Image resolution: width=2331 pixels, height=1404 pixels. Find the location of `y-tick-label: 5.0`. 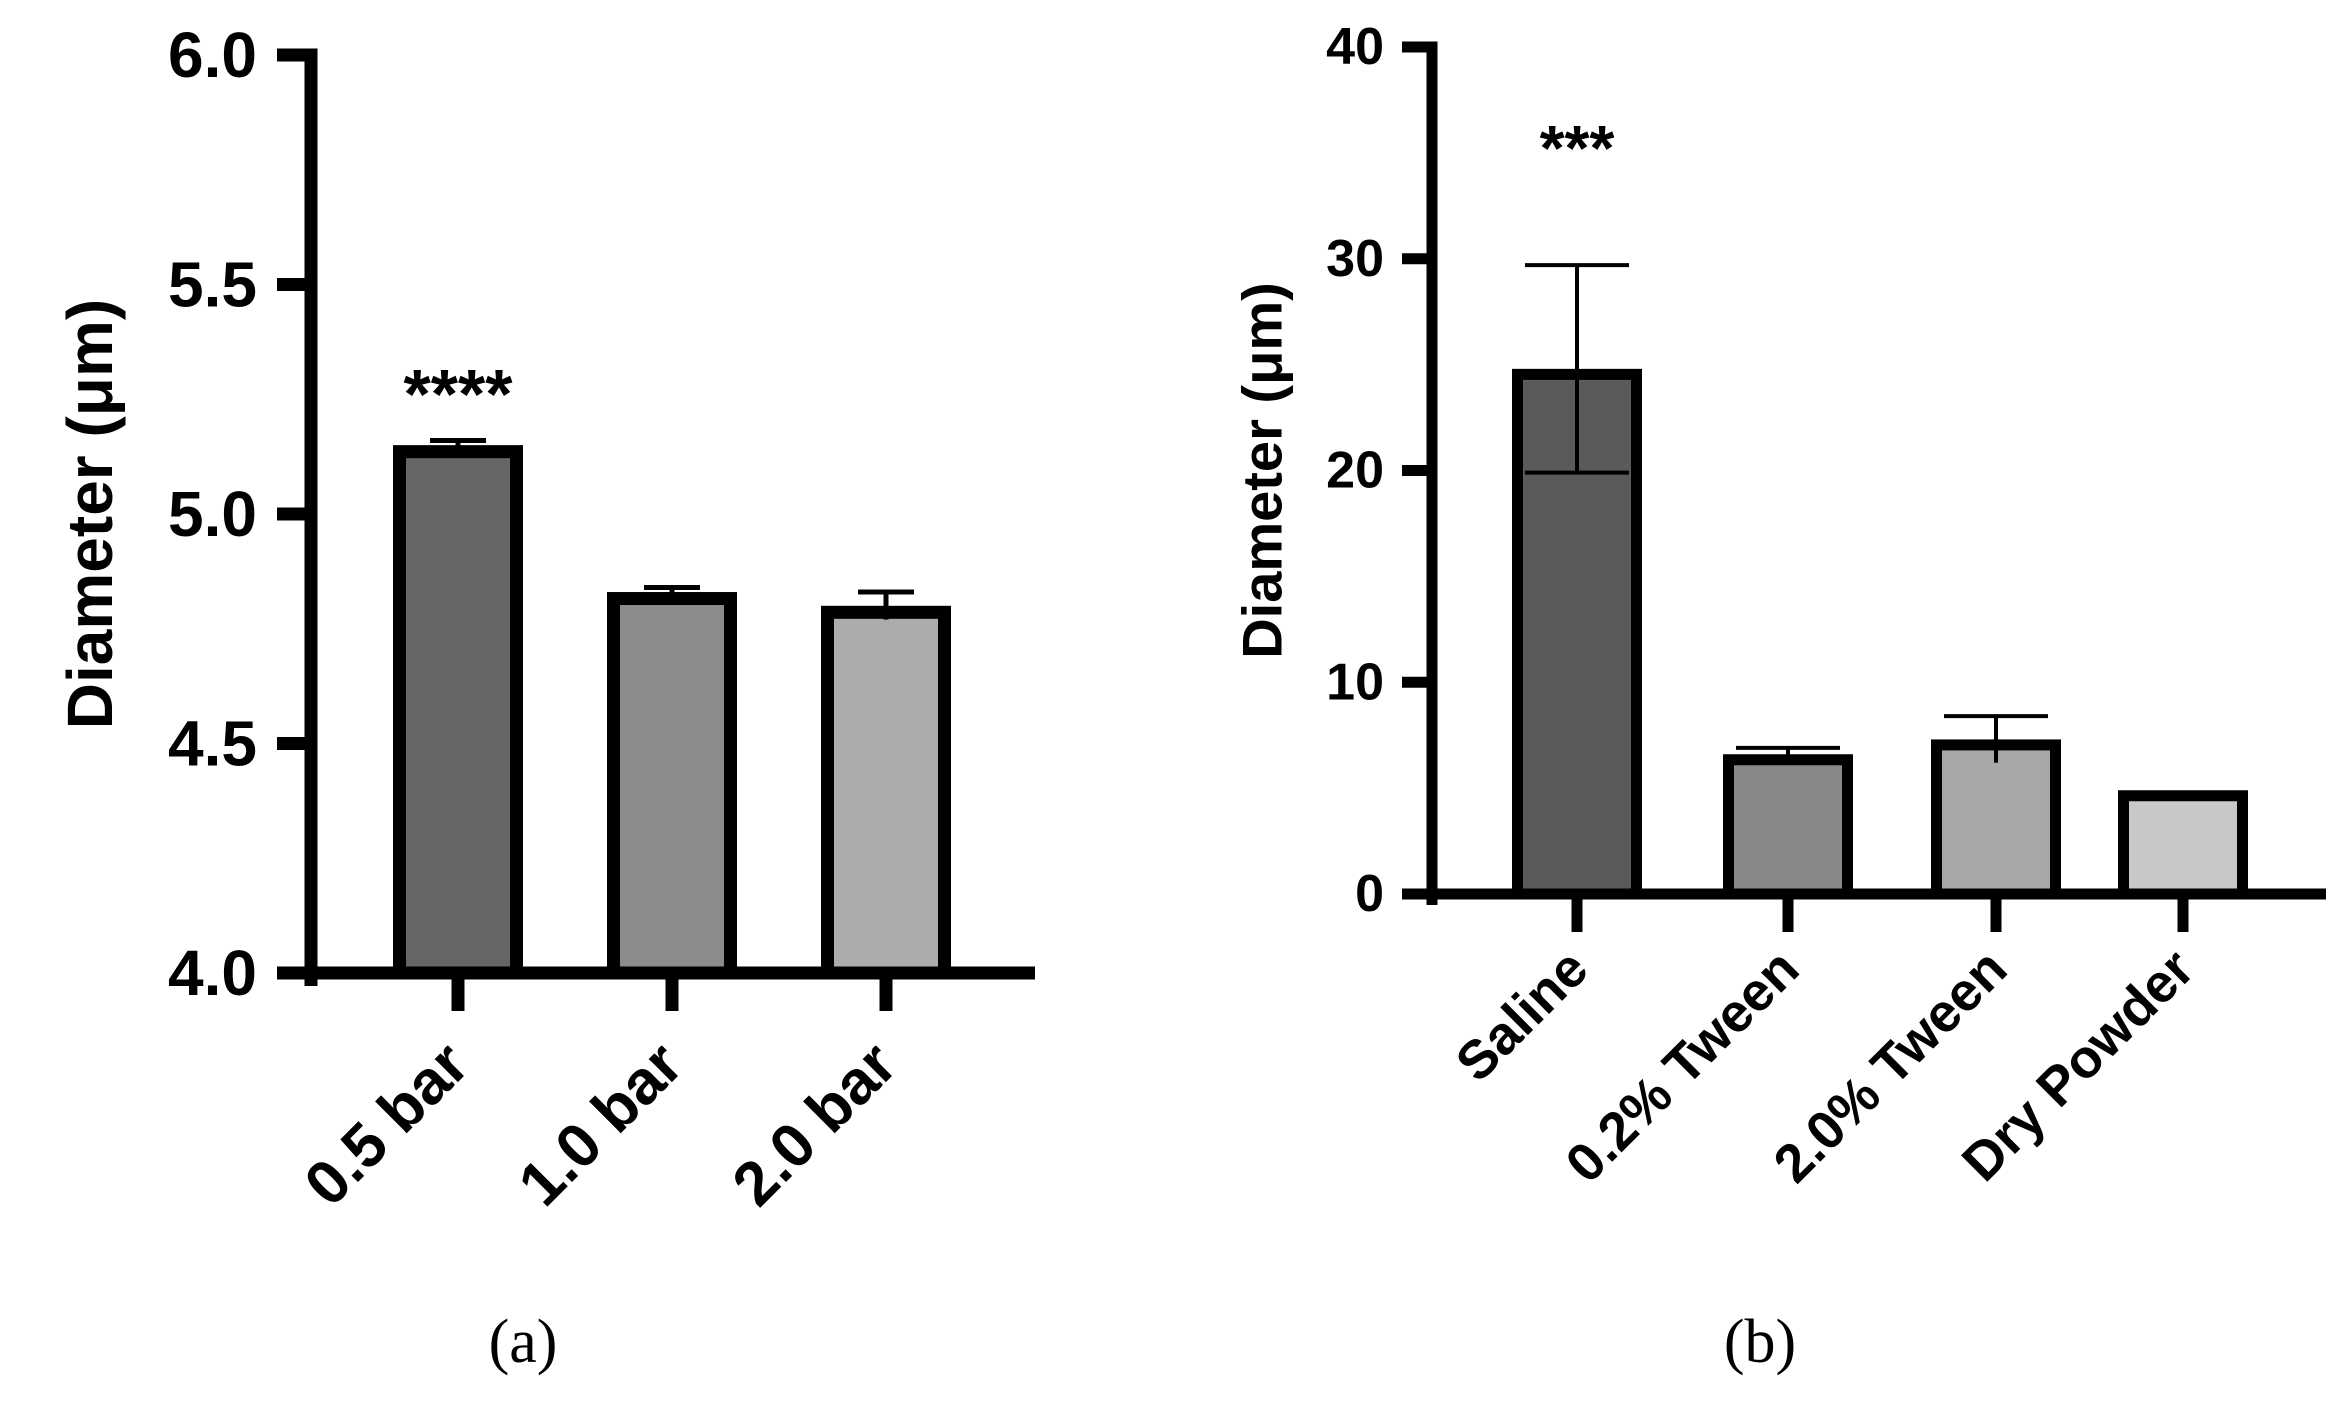

y-tick-label: 5.0 is located at coordinates (212, 514).